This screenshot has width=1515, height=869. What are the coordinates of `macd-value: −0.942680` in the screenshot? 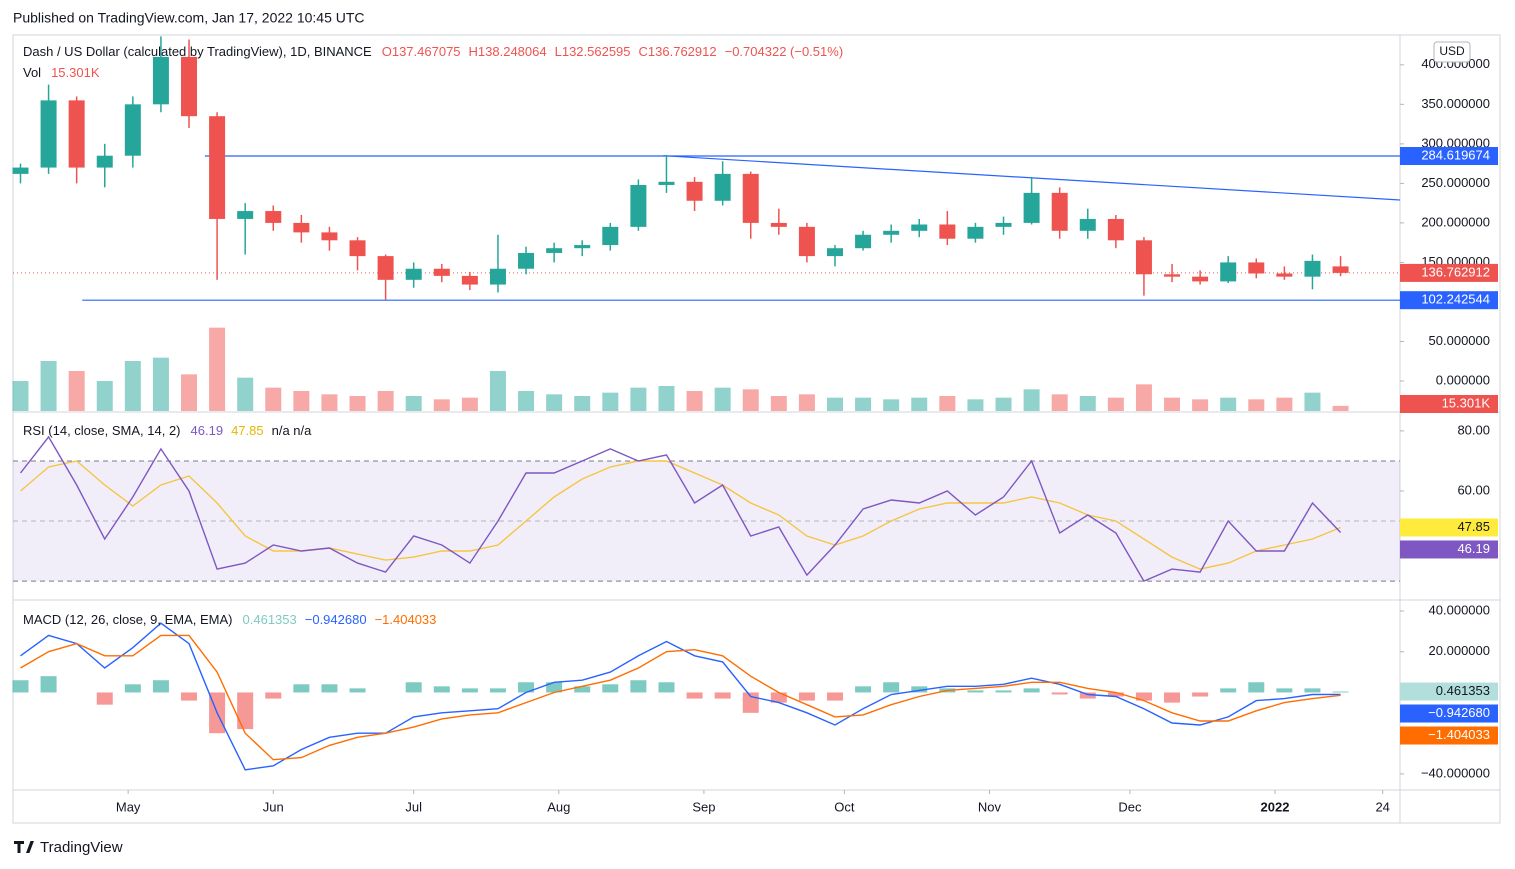 It's located at (336, 619).